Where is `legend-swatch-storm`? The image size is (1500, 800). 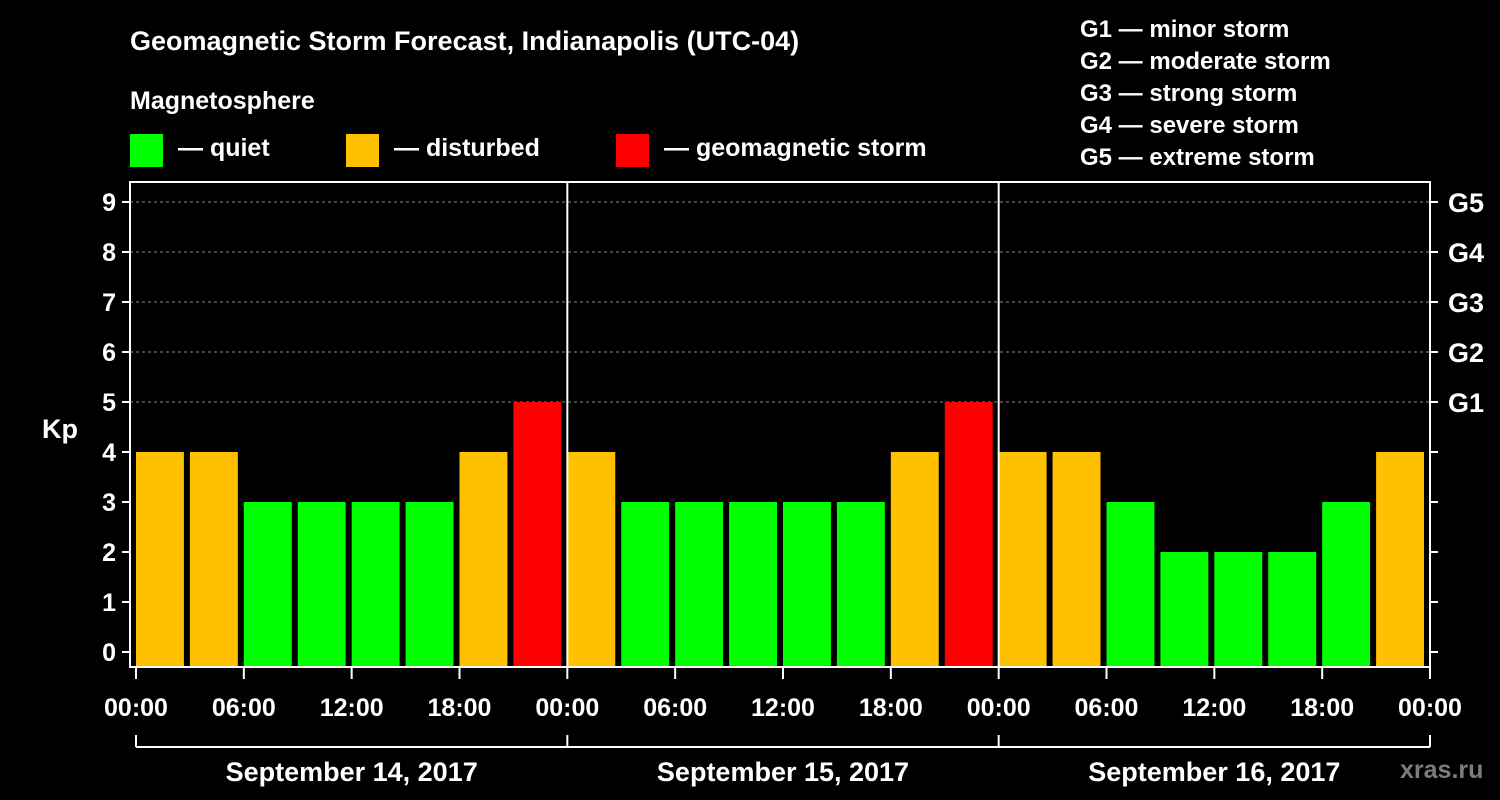 legend-swatch-storm is located at coordinates (632, 150).